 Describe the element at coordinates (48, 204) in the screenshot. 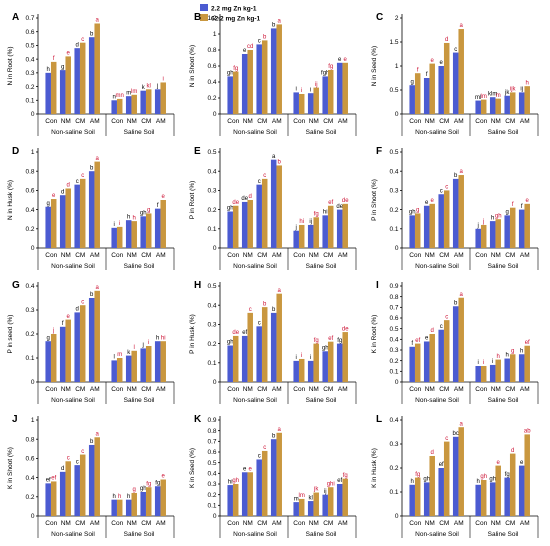

I see `significance-letter: g` at that location.